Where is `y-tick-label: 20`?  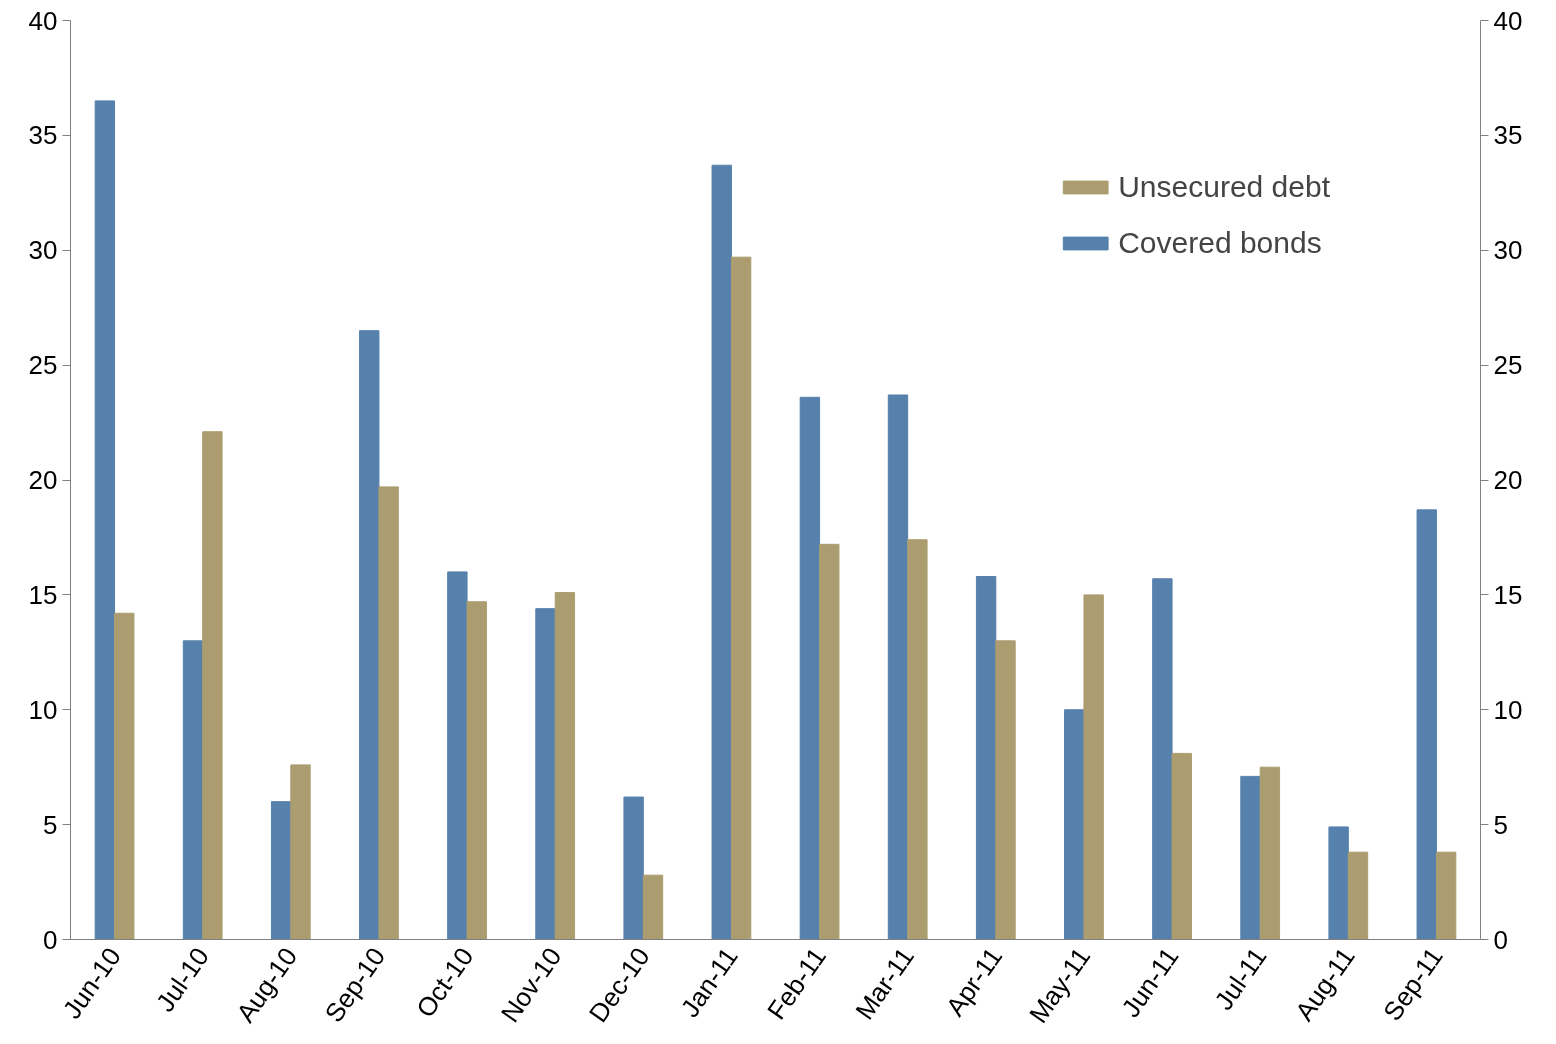
y-tick-label: 20 is located at coordinates (43, 480).